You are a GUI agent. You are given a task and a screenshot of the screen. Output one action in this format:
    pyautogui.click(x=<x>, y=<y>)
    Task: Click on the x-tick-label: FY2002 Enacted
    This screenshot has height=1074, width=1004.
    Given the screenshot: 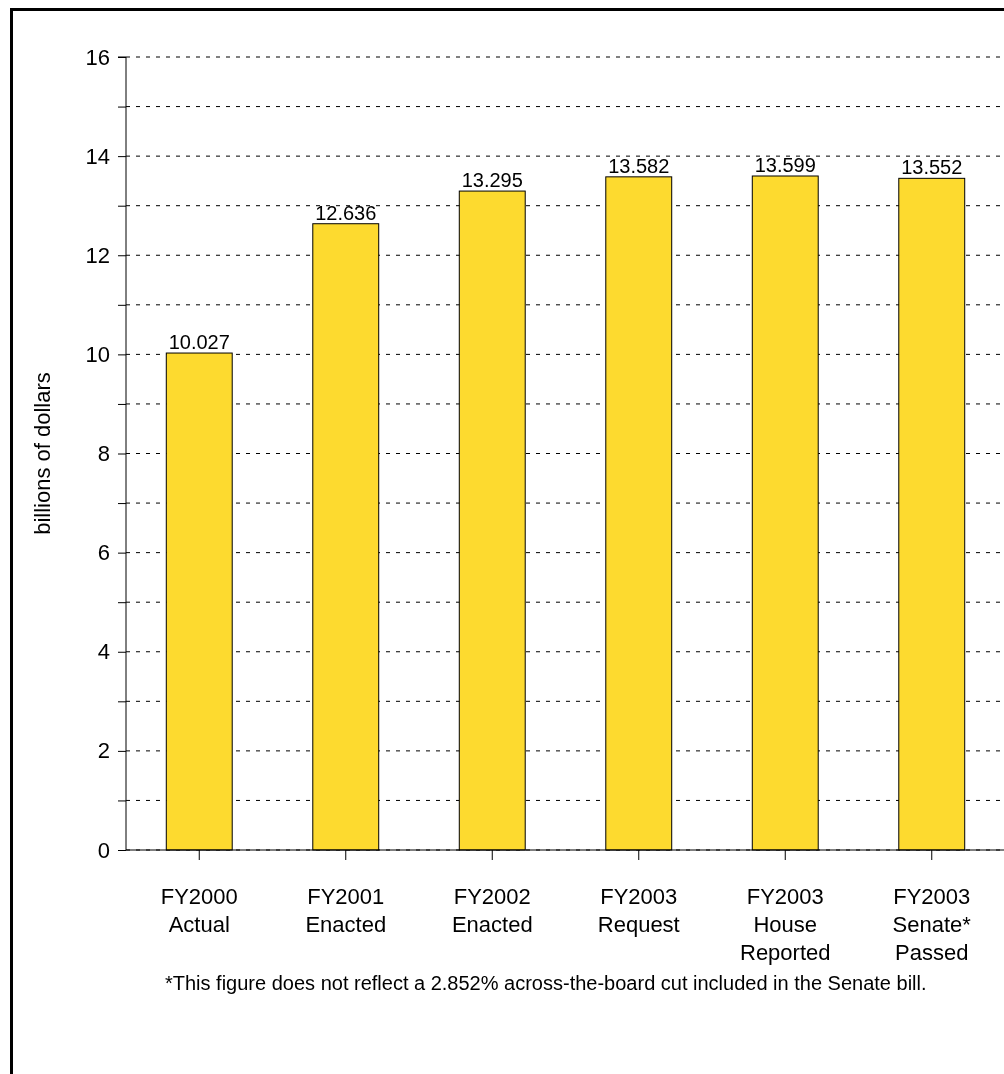 What is the action you would take?
    pyautogui.click(x=492, y=910)
    